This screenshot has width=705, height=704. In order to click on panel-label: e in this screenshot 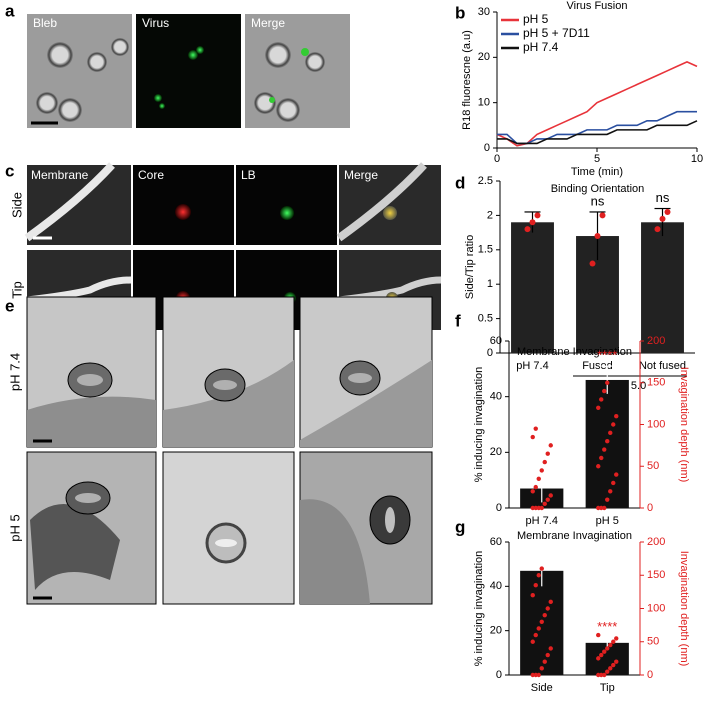, I will do `click(9, 305)`.